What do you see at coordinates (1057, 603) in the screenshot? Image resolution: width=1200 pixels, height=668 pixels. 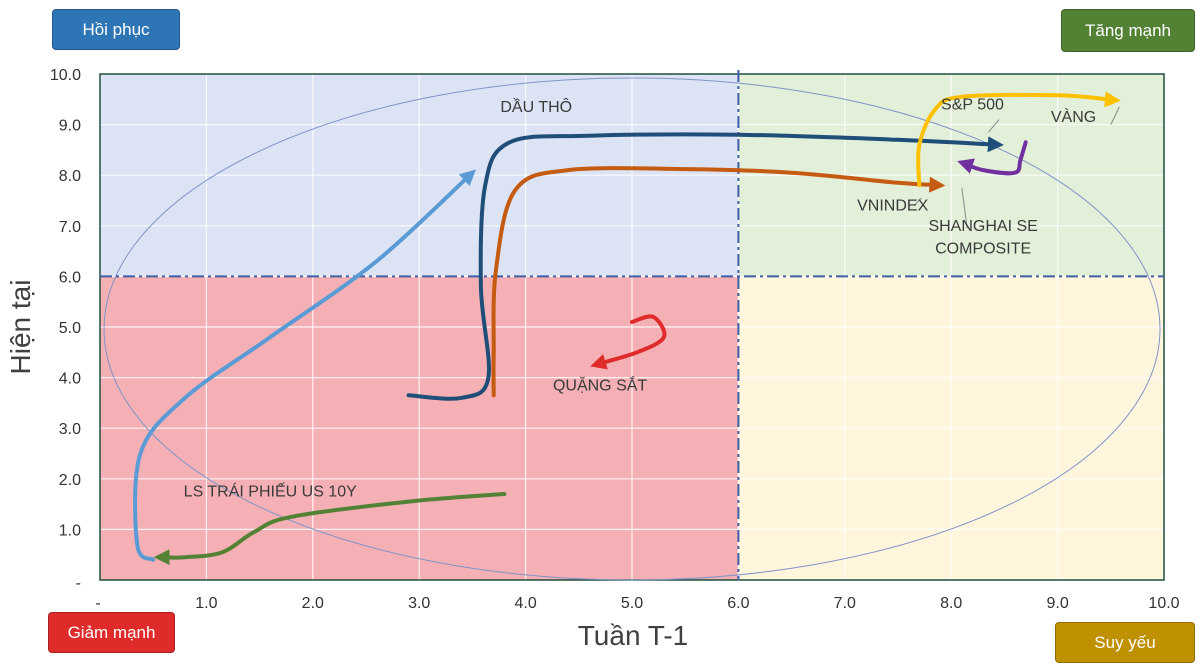 I see `x-tick-label: 9.0` at bounding box center [1057, 603].